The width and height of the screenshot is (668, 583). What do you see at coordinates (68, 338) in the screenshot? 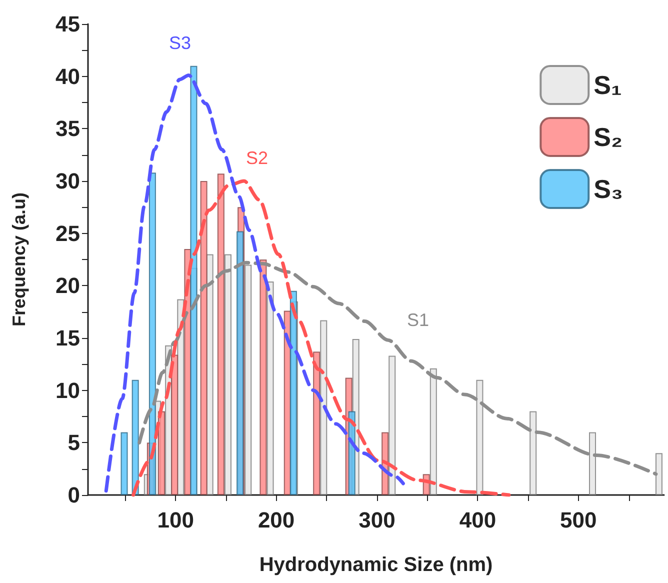
I see `y-tick-label: 15` at bounding box center [68, 338].